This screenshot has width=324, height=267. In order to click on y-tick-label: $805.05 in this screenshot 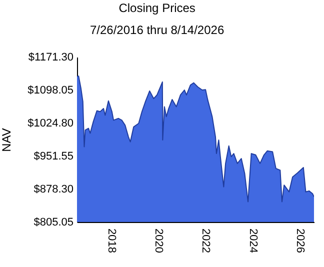, I will do `click(54, 222)`.